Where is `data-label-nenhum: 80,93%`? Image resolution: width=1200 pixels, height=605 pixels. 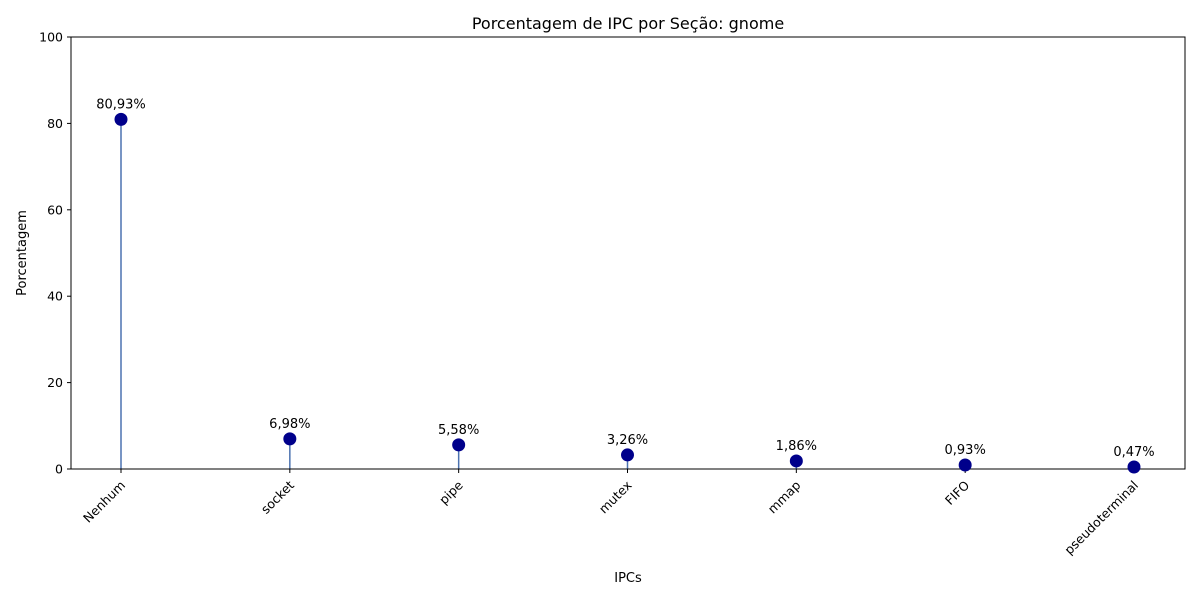 data-label-nenhum: 80,93% is located at coordinates (121, 104).